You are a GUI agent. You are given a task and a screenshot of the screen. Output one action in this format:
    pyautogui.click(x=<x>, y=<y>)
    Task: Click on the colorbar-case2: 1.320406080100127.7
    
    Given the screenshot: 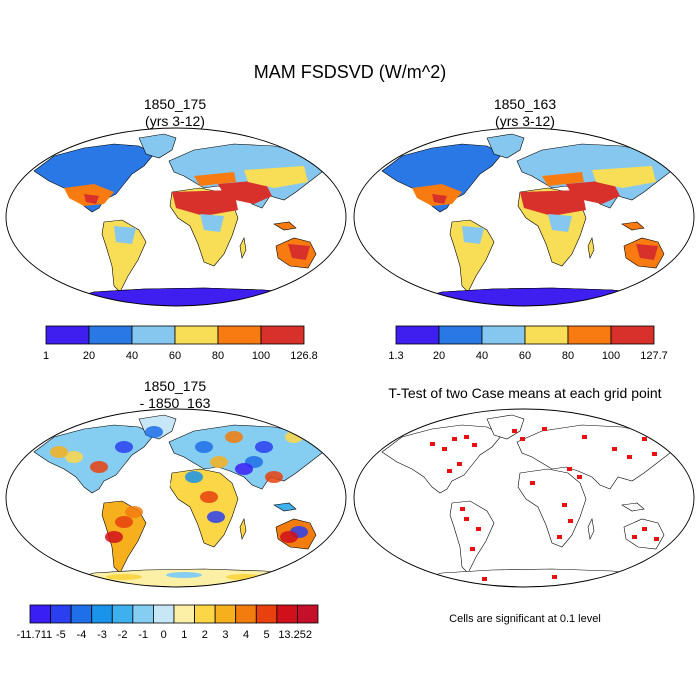 What is the action you would take?
    pyautogui.click(x=530, y=343)
    